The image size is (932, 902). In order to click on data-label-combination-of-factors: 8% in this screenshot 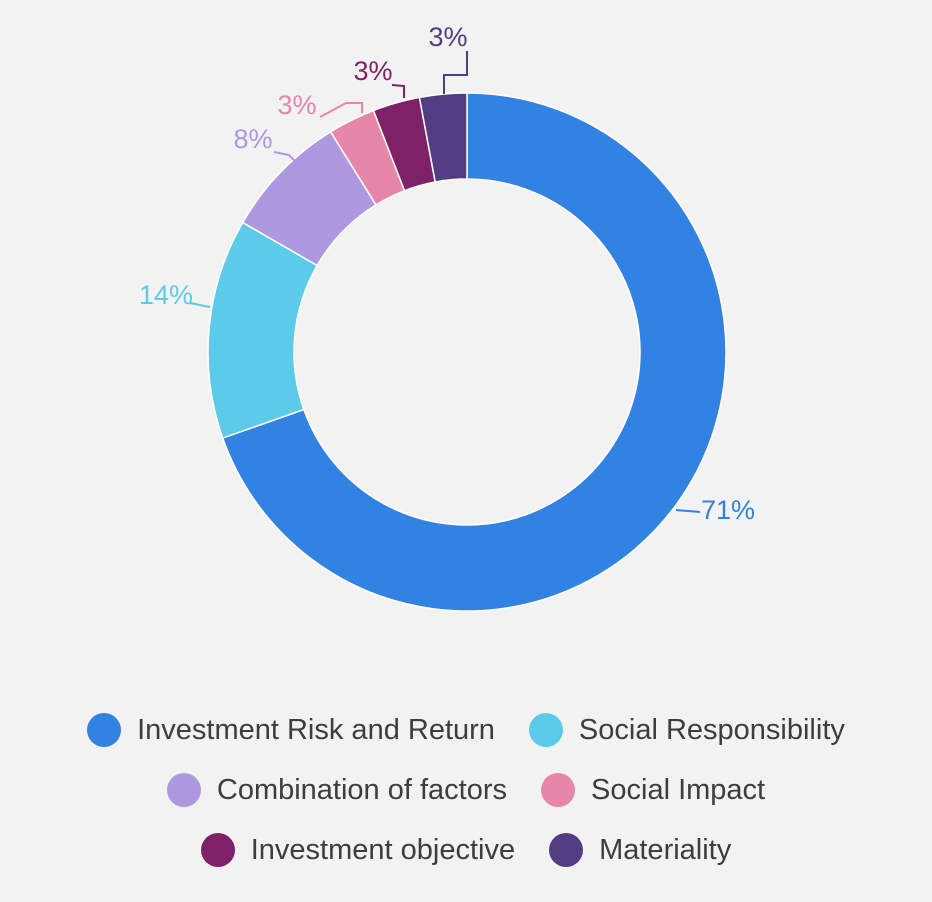, I will do `click(252, 139)`.